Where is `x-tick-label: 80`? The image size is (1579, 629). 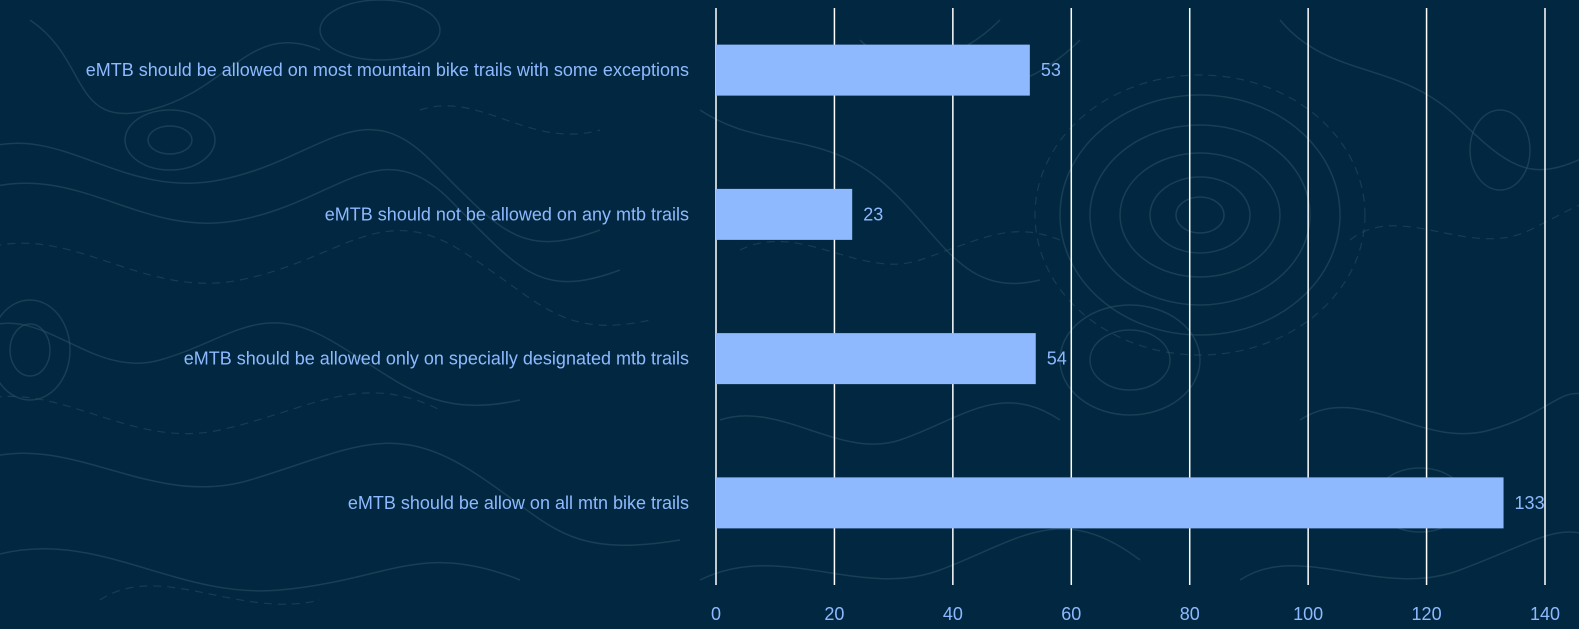
x-tick-label: 80 is located at coordinates (1190, 614).